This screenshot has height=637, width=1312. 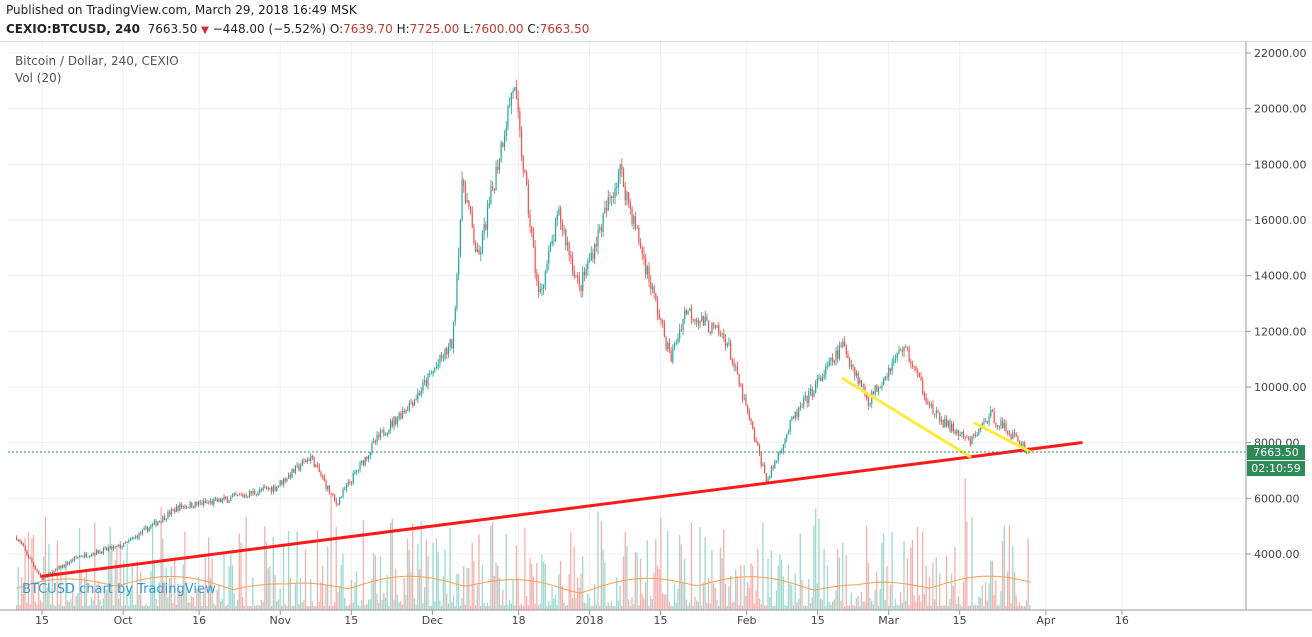 What do you see at coordinates (119, 589) in the screenshot?
I see `watermark: BTCUSD chart by TradingView` at bounding box center [119, 589].